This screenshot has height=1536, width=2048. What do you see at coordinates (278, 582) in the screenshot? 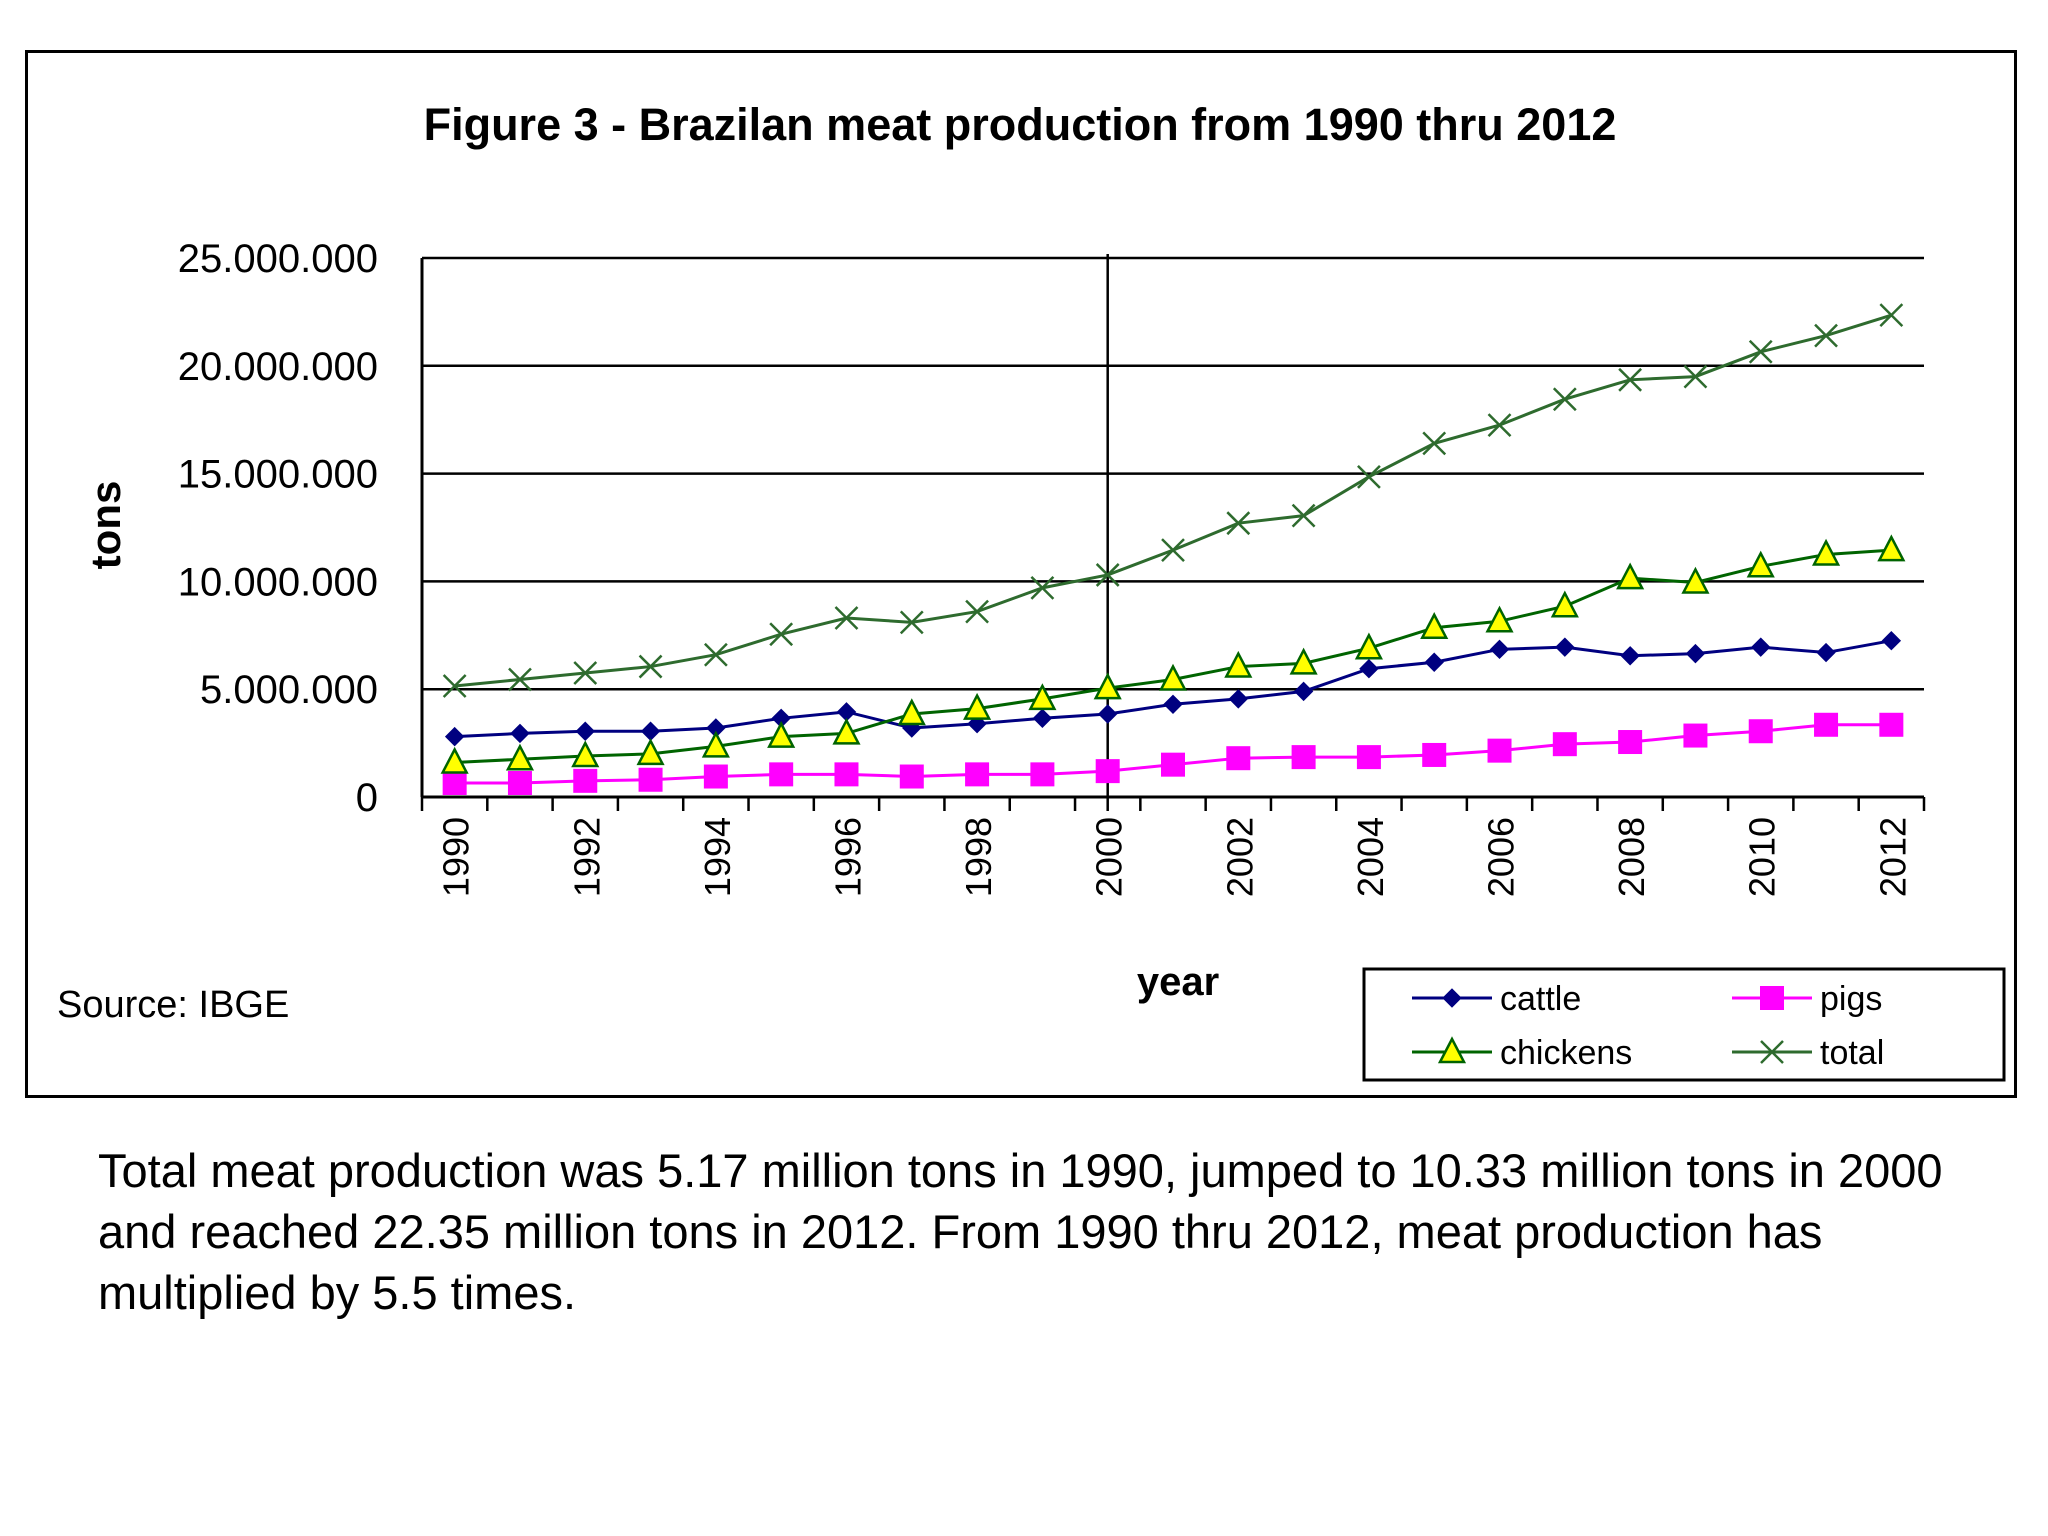
I see `y-tick-label: 10.000.000` at bounding box center [278, 582].